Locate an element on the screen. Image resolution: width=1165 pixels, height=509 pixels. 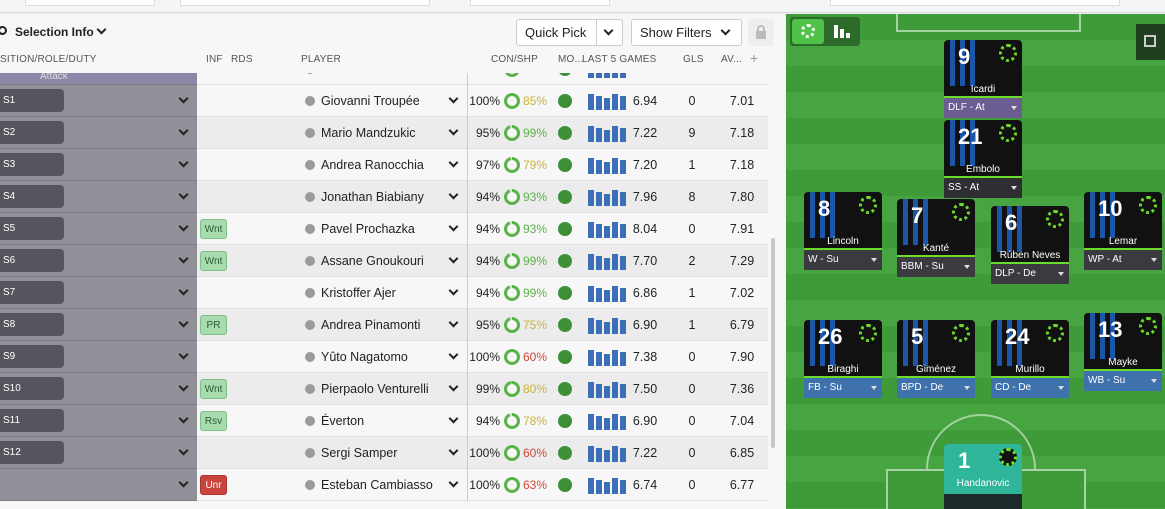
player-name: Andrea Pinamonti is located at coordinates (371, 325).